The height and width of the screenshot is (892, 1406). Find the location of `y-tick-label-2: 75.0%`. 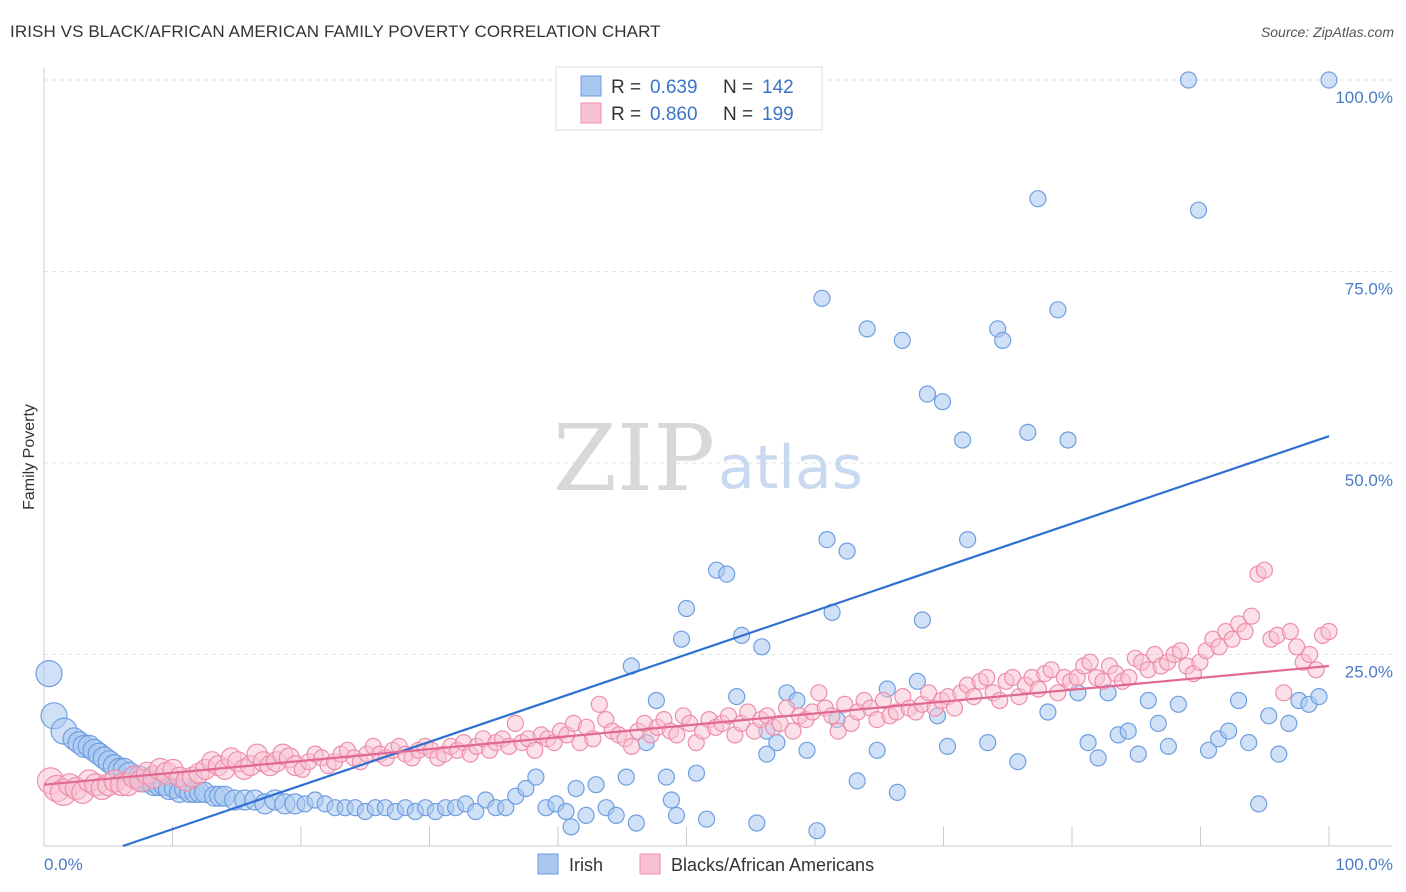

y-tick-label-2: 75.0% is located at coordinates (1369, 289).